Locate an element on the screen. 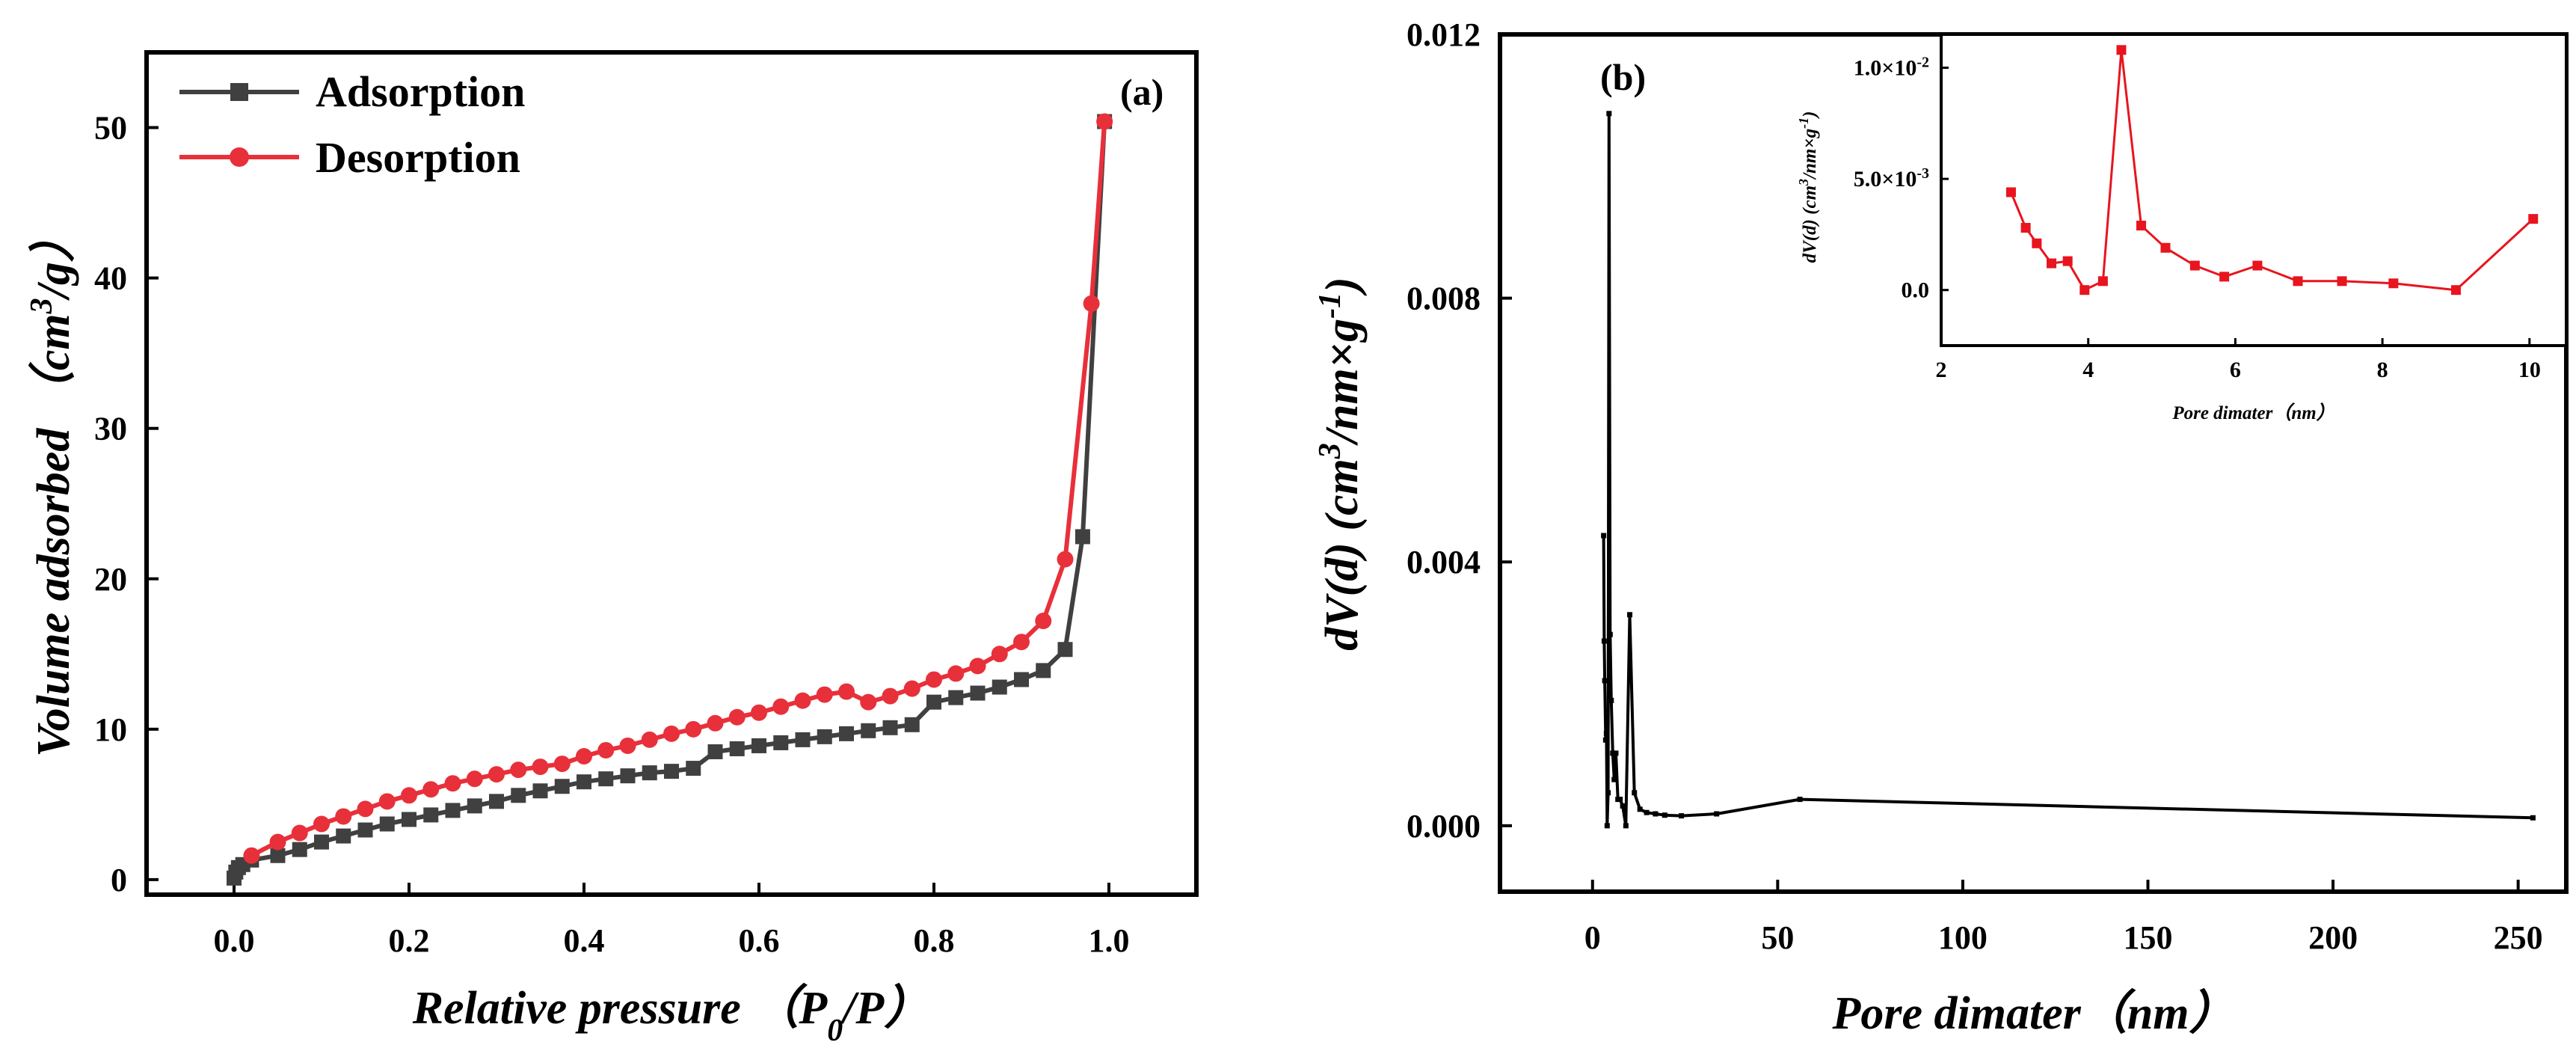 Image resolution: width=2576 pixels, height=1051 pixels. panel-a-x-axis-title: Relative pressure （P0/P） is located at coordinates (671, 1015).